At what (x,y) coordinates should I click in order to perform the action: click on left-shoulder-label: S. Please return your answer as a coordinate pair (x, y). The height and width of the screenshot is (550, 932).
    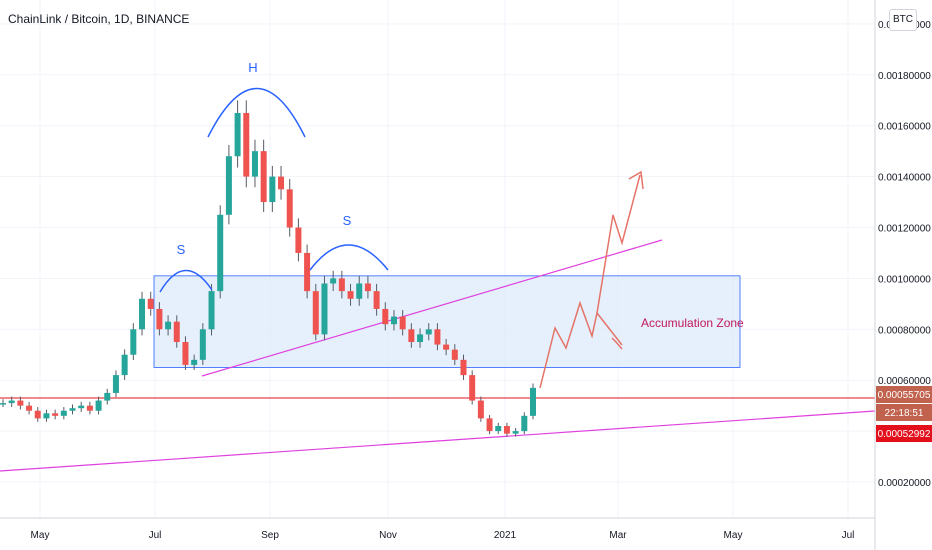
    Looking at the image, I should click on (181, 249).